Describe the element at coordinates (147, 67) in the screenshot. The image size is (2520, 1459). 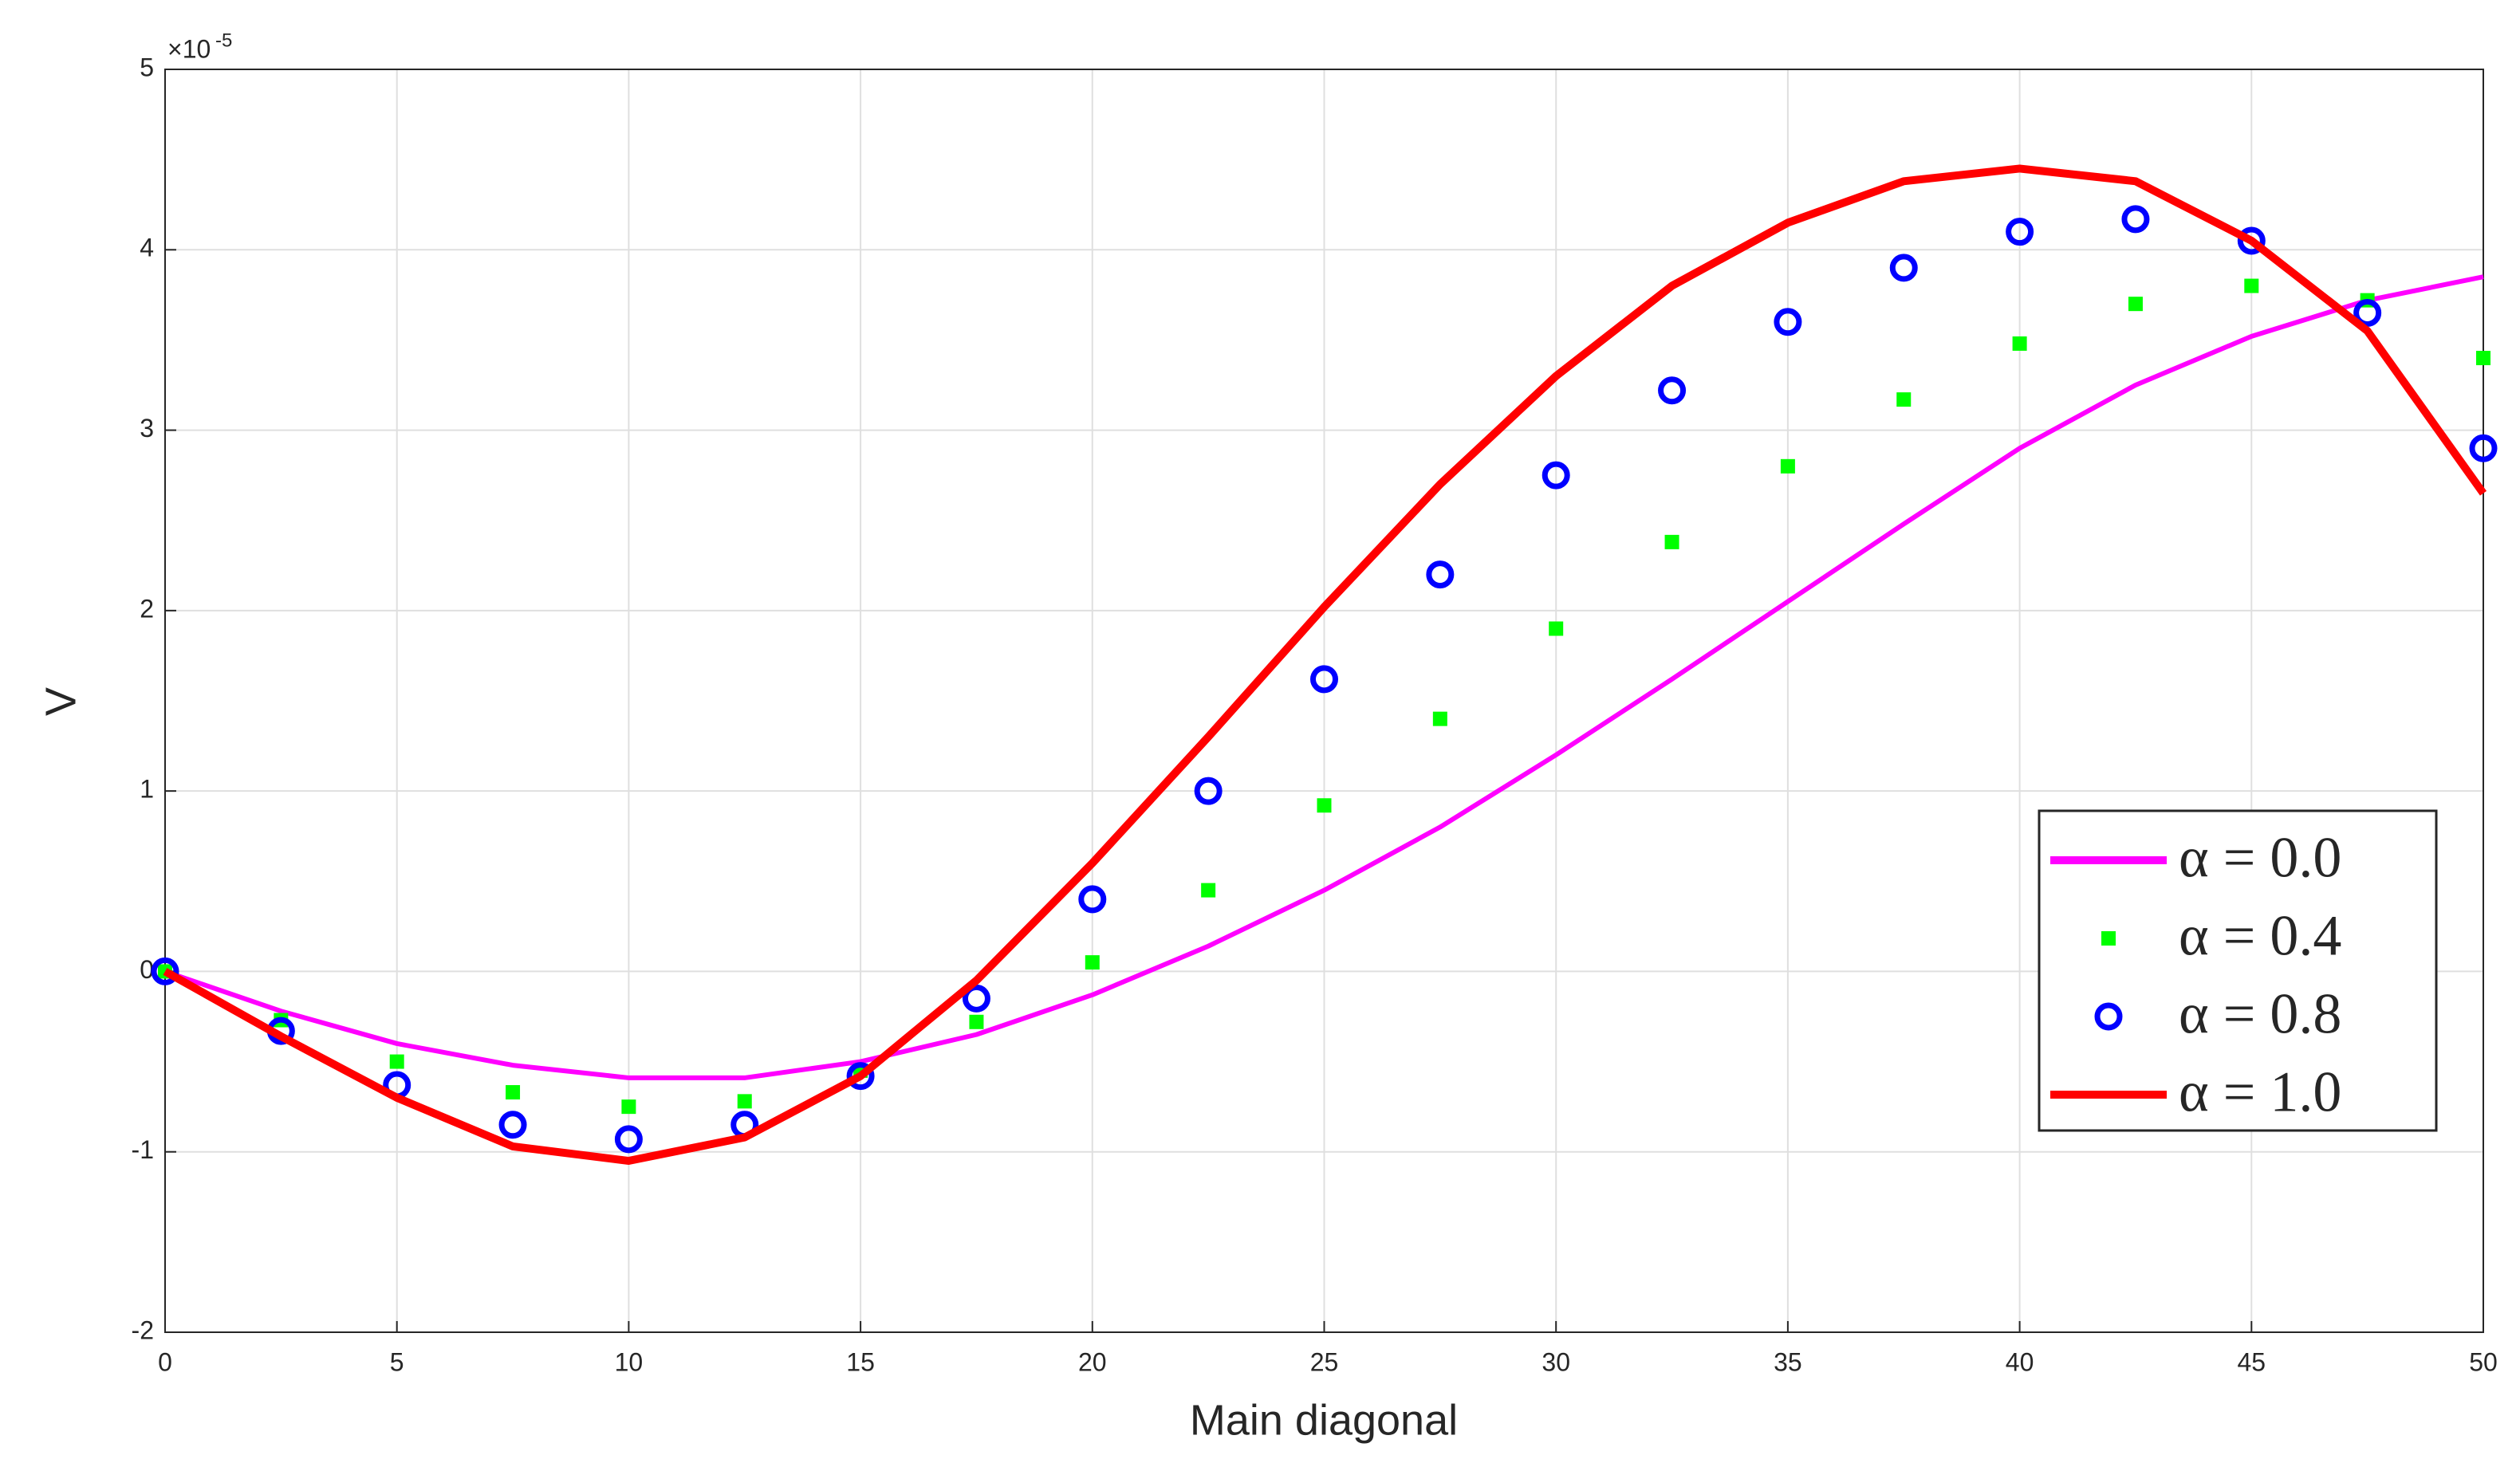
I see `y-tick-label: 5` at that location.